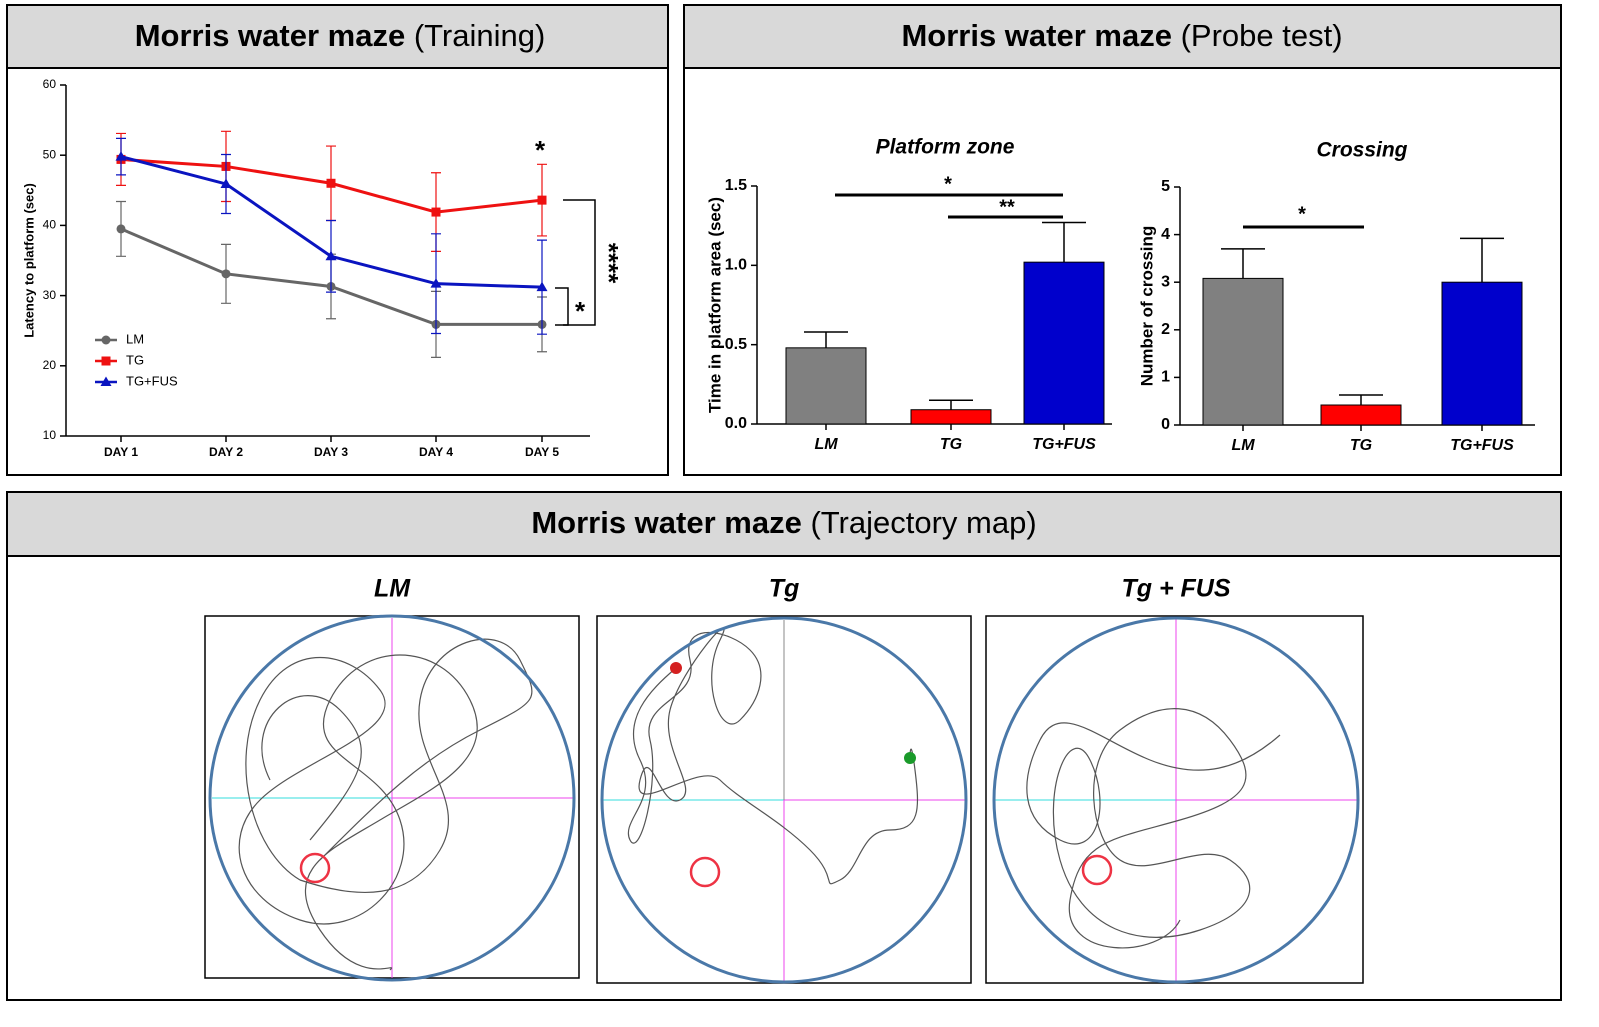 The height and width of the screenshot is (1027, 1599). Describe the element at coordinates (1165, 186) in the screenshot. I see `y-tick-label: 5` at that location.